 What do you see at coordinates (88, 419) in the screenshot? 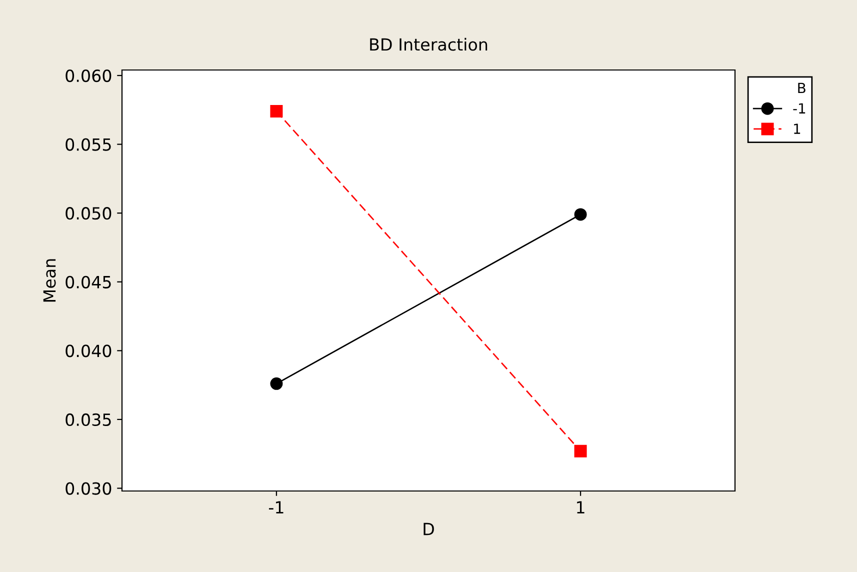
I see `y-tick-label: 0.035` at bounding box center [88, 419].